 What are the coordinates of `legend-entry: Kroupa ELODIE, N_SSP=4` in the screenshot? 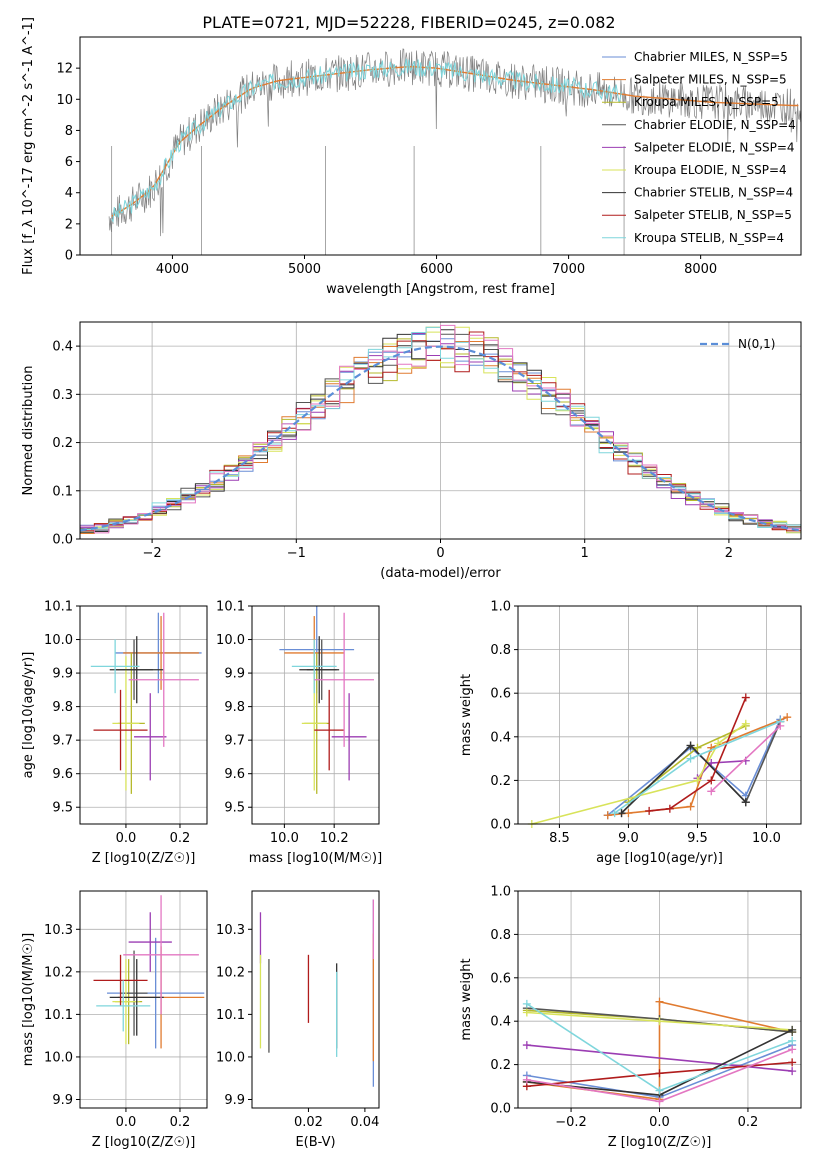 It's located at (710, 170).